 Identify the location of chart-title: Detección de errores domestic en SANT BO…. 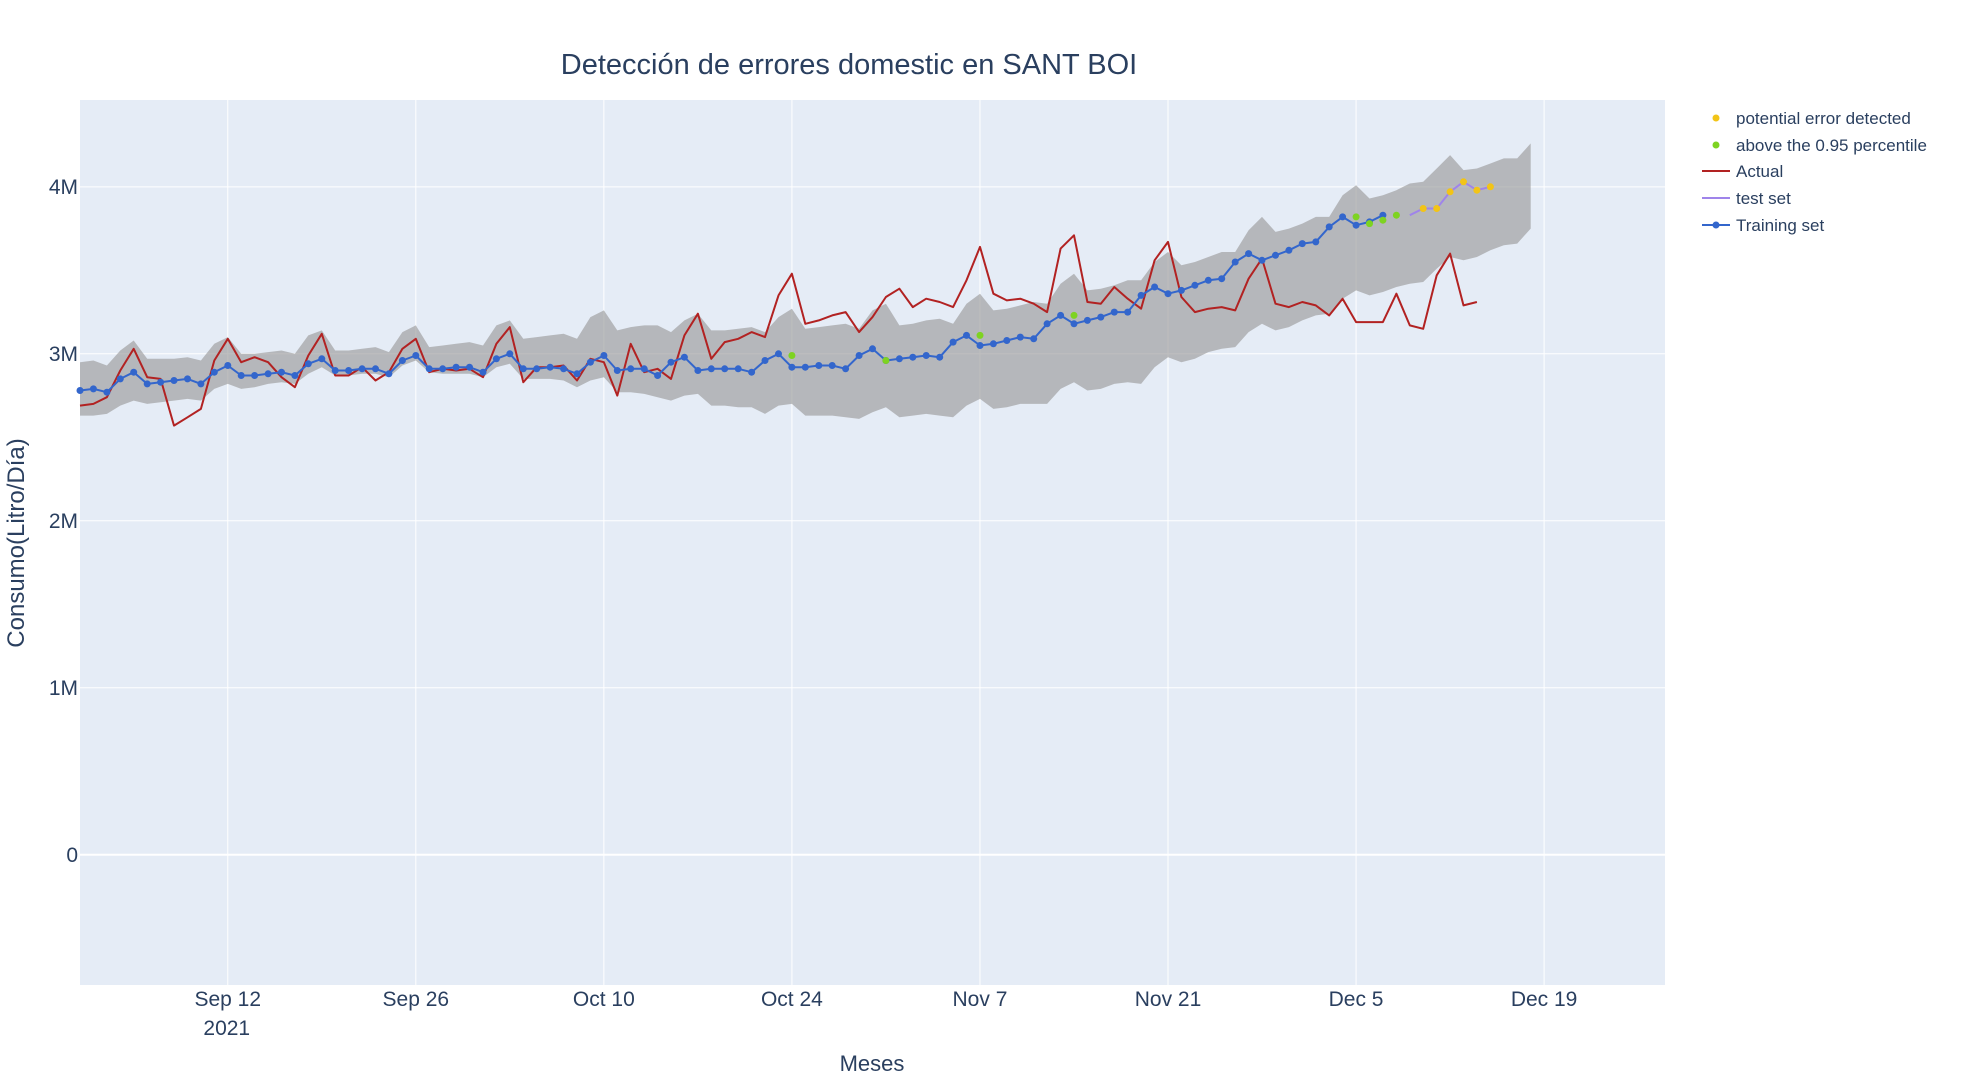
(849, 65).